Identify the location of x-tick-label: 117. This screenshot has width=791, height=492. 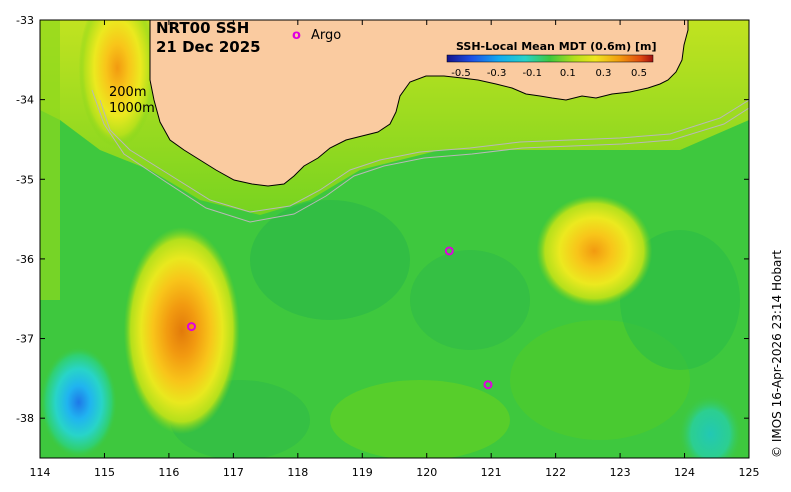
(233, 472).